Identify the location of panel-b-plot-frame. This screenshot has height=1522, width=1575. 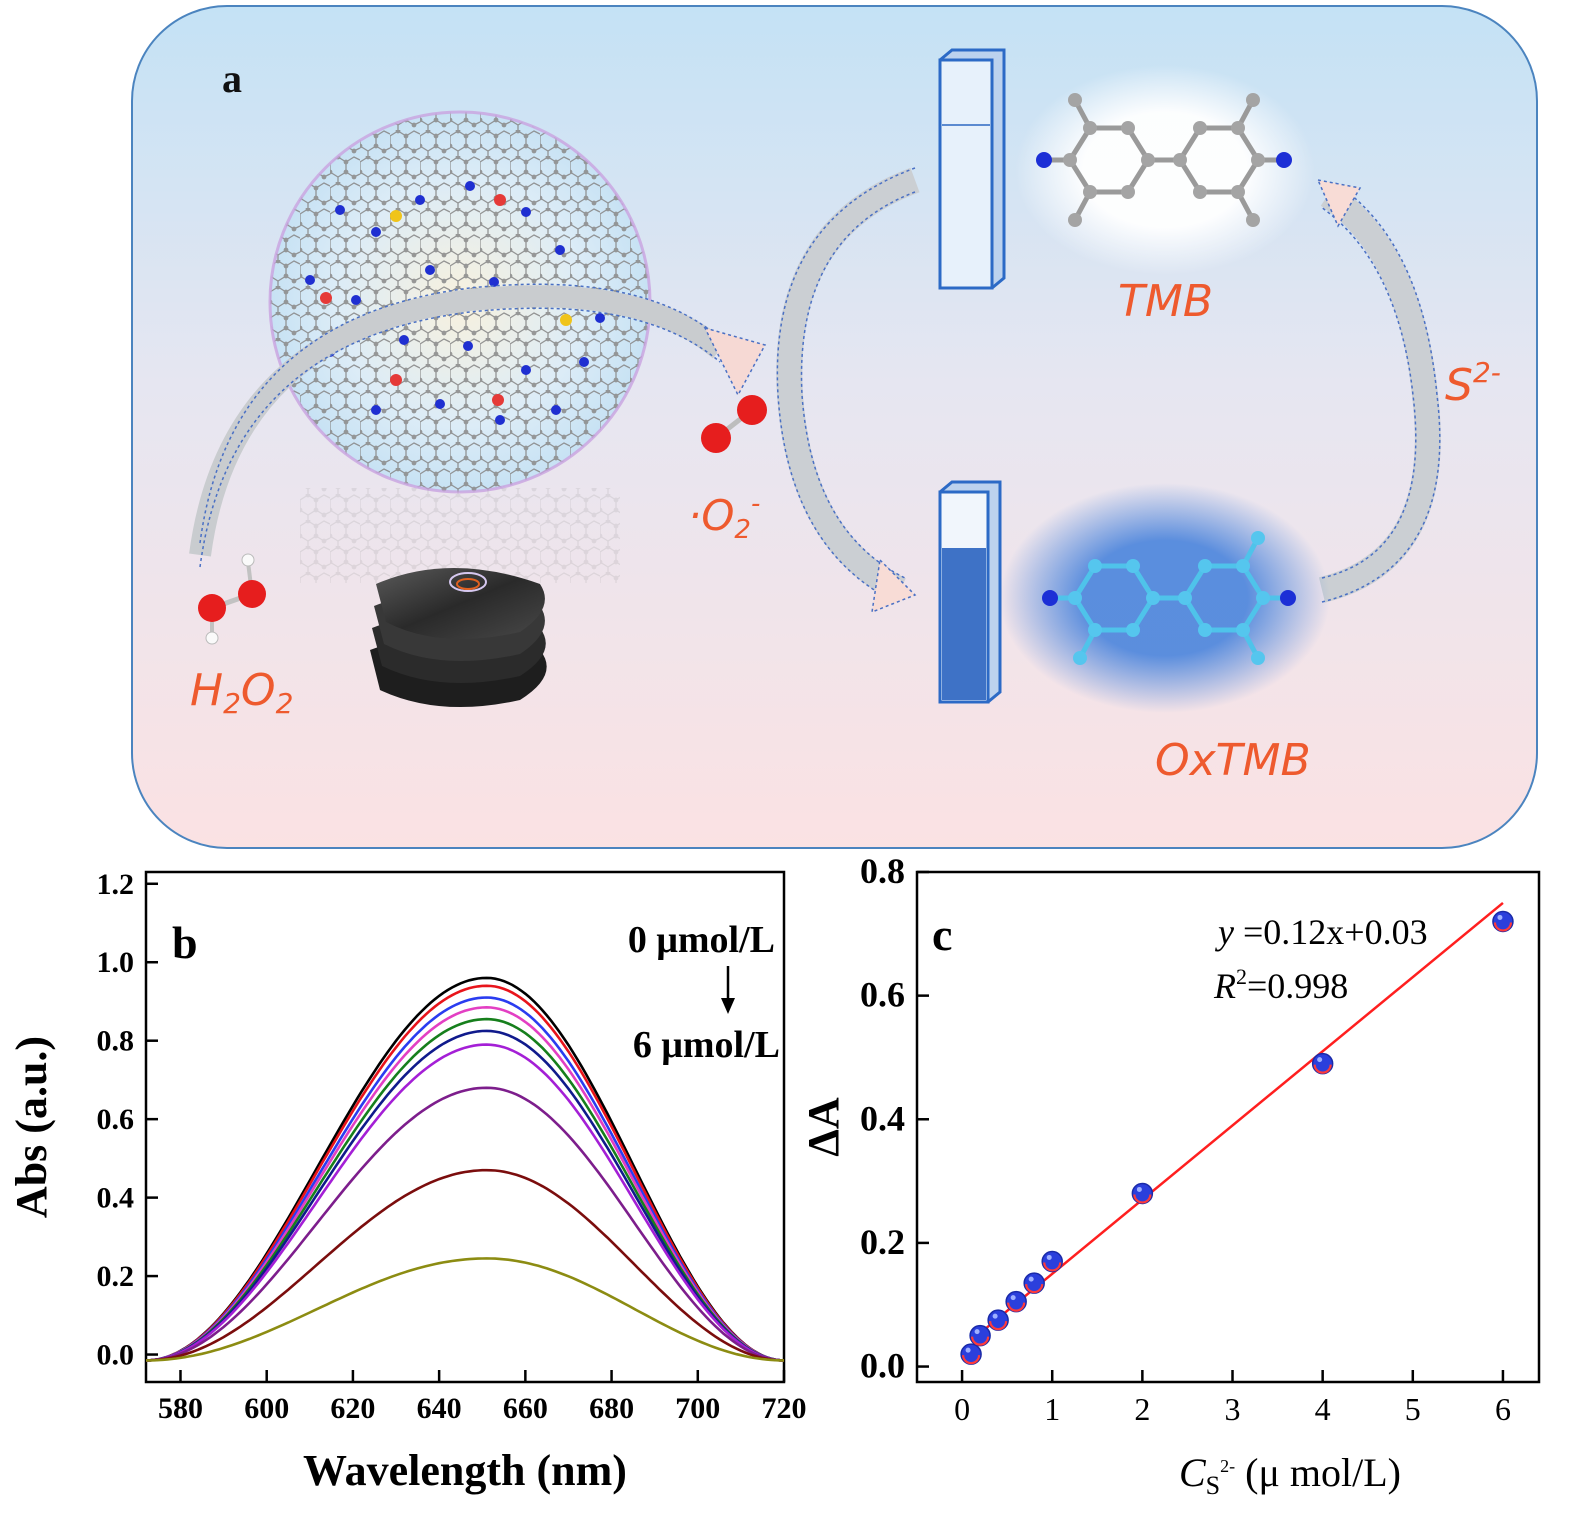
(465, 1127).